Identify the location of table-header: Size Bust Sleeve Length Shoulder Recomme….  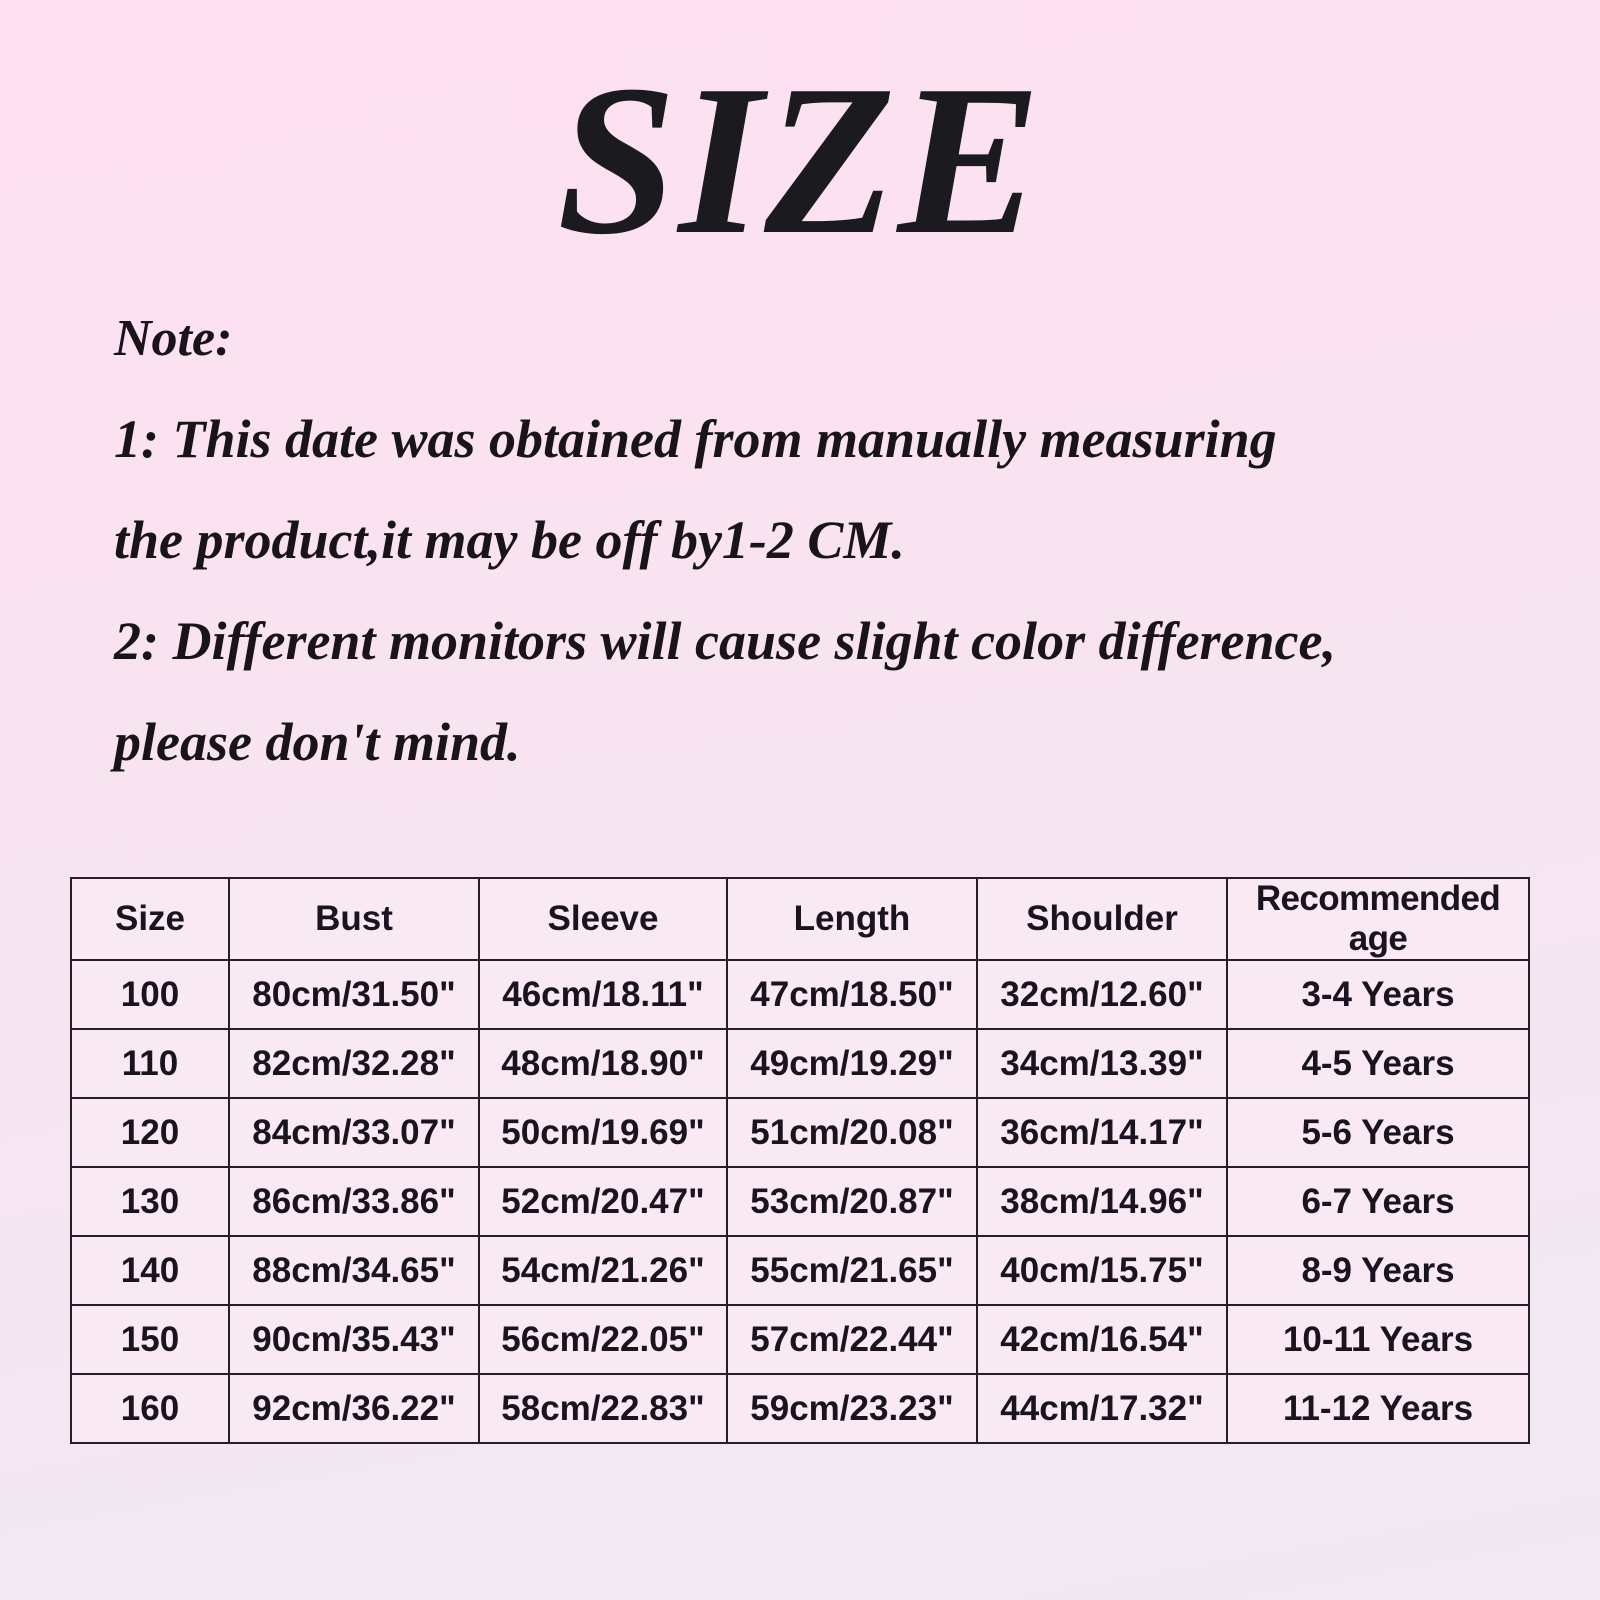
(800, 919).